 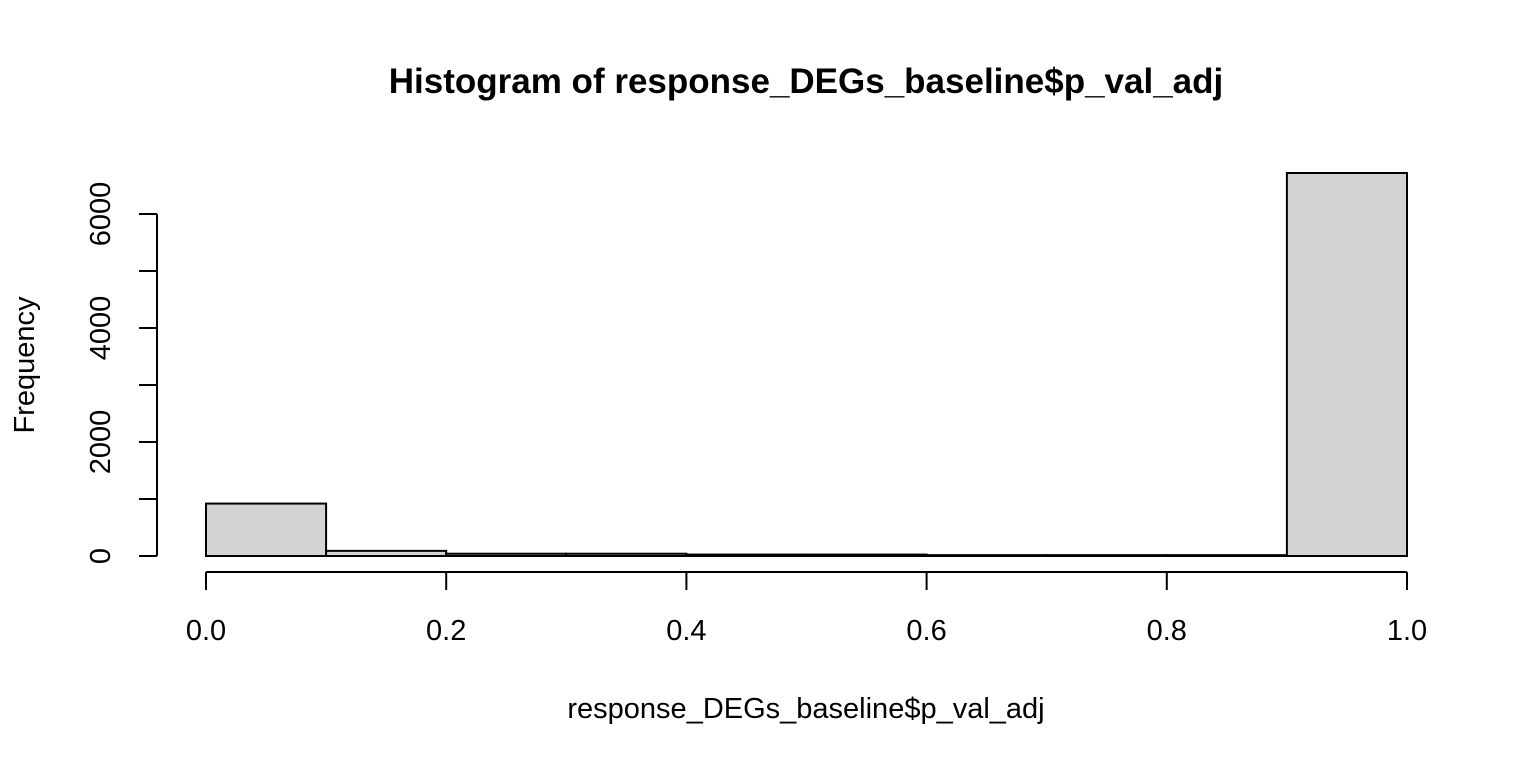 What do you see at coordinates (101, 556) in the screenshot?
I see `y-tick-label: 0` at bounding box center [101, 556].